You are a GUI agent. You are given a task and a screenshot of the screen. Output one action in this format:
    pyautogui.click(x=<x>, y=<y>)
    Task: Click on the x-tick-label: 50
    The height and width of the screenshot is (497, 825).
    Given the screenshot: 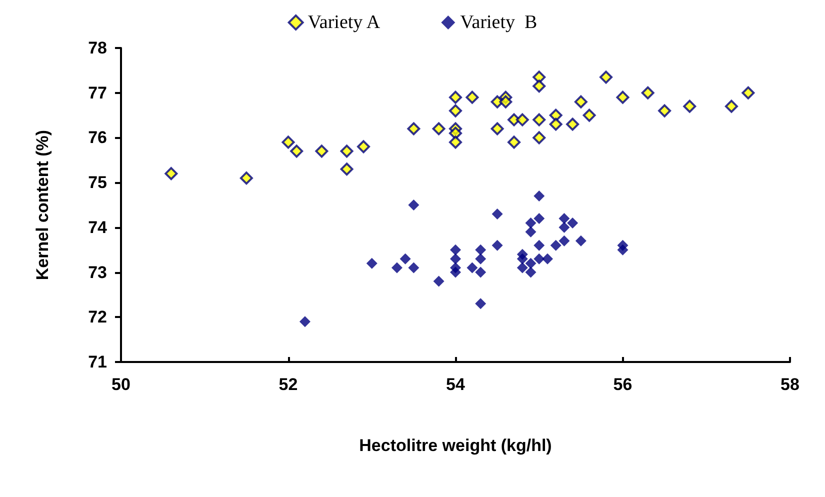 What is the action you would take?
    pyautogui.click(x=121, y=384)
    